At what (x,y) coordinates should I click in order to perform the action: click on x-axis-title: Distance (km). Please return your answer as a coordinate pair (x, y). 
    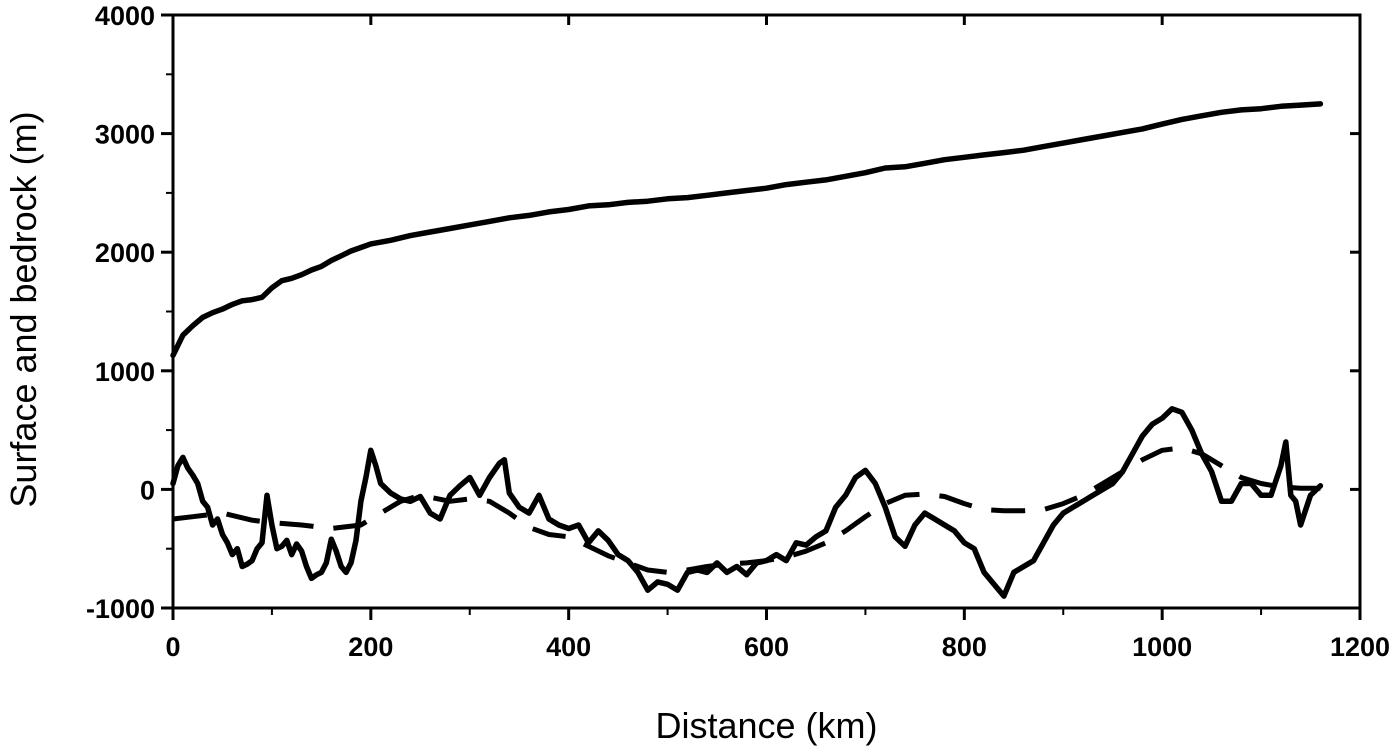
    Looking at the image, I should click on (766, 725).